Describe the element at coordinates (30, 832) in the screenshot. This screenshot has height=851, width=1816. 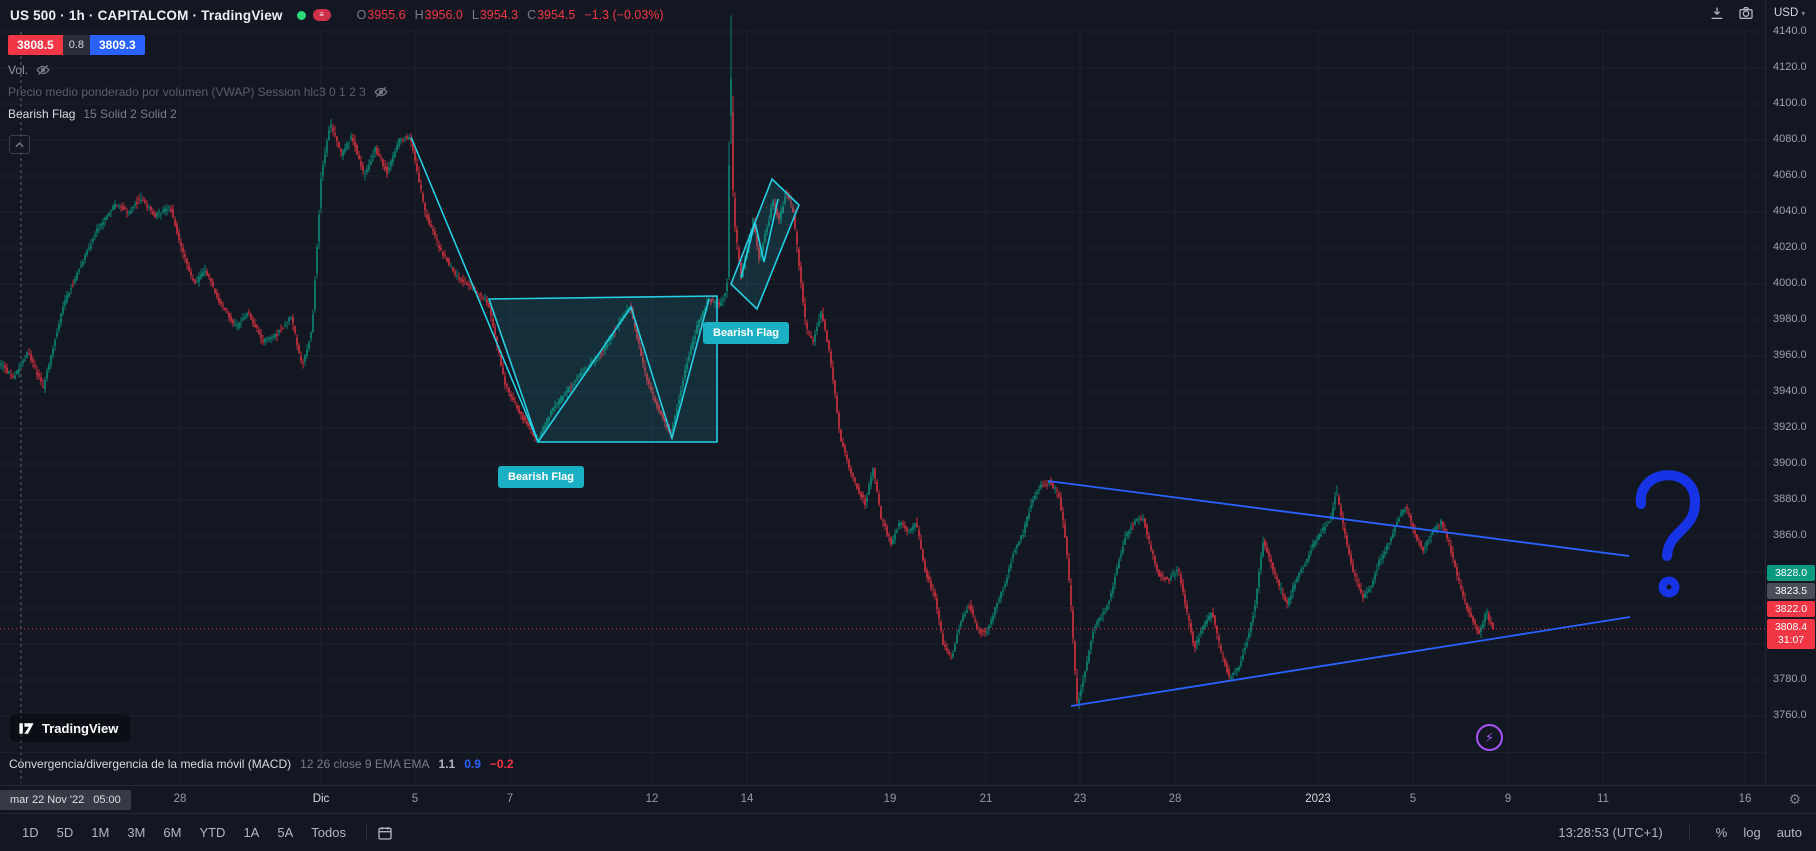
I see `range-button-1d: 1D` at that location.